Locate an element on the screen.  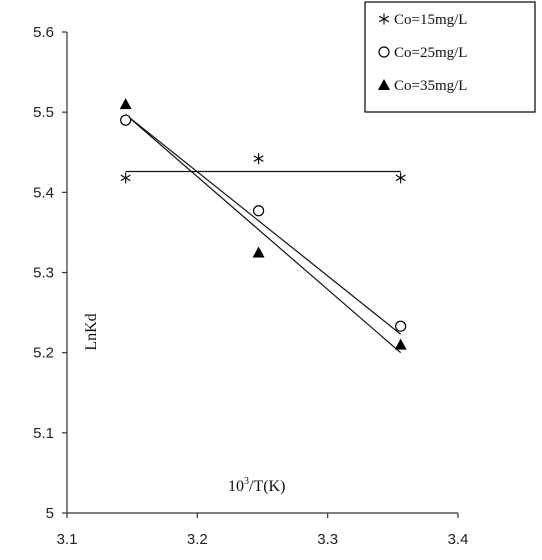
y-tick-label: 5.6 is located at coordinates (43, 32).